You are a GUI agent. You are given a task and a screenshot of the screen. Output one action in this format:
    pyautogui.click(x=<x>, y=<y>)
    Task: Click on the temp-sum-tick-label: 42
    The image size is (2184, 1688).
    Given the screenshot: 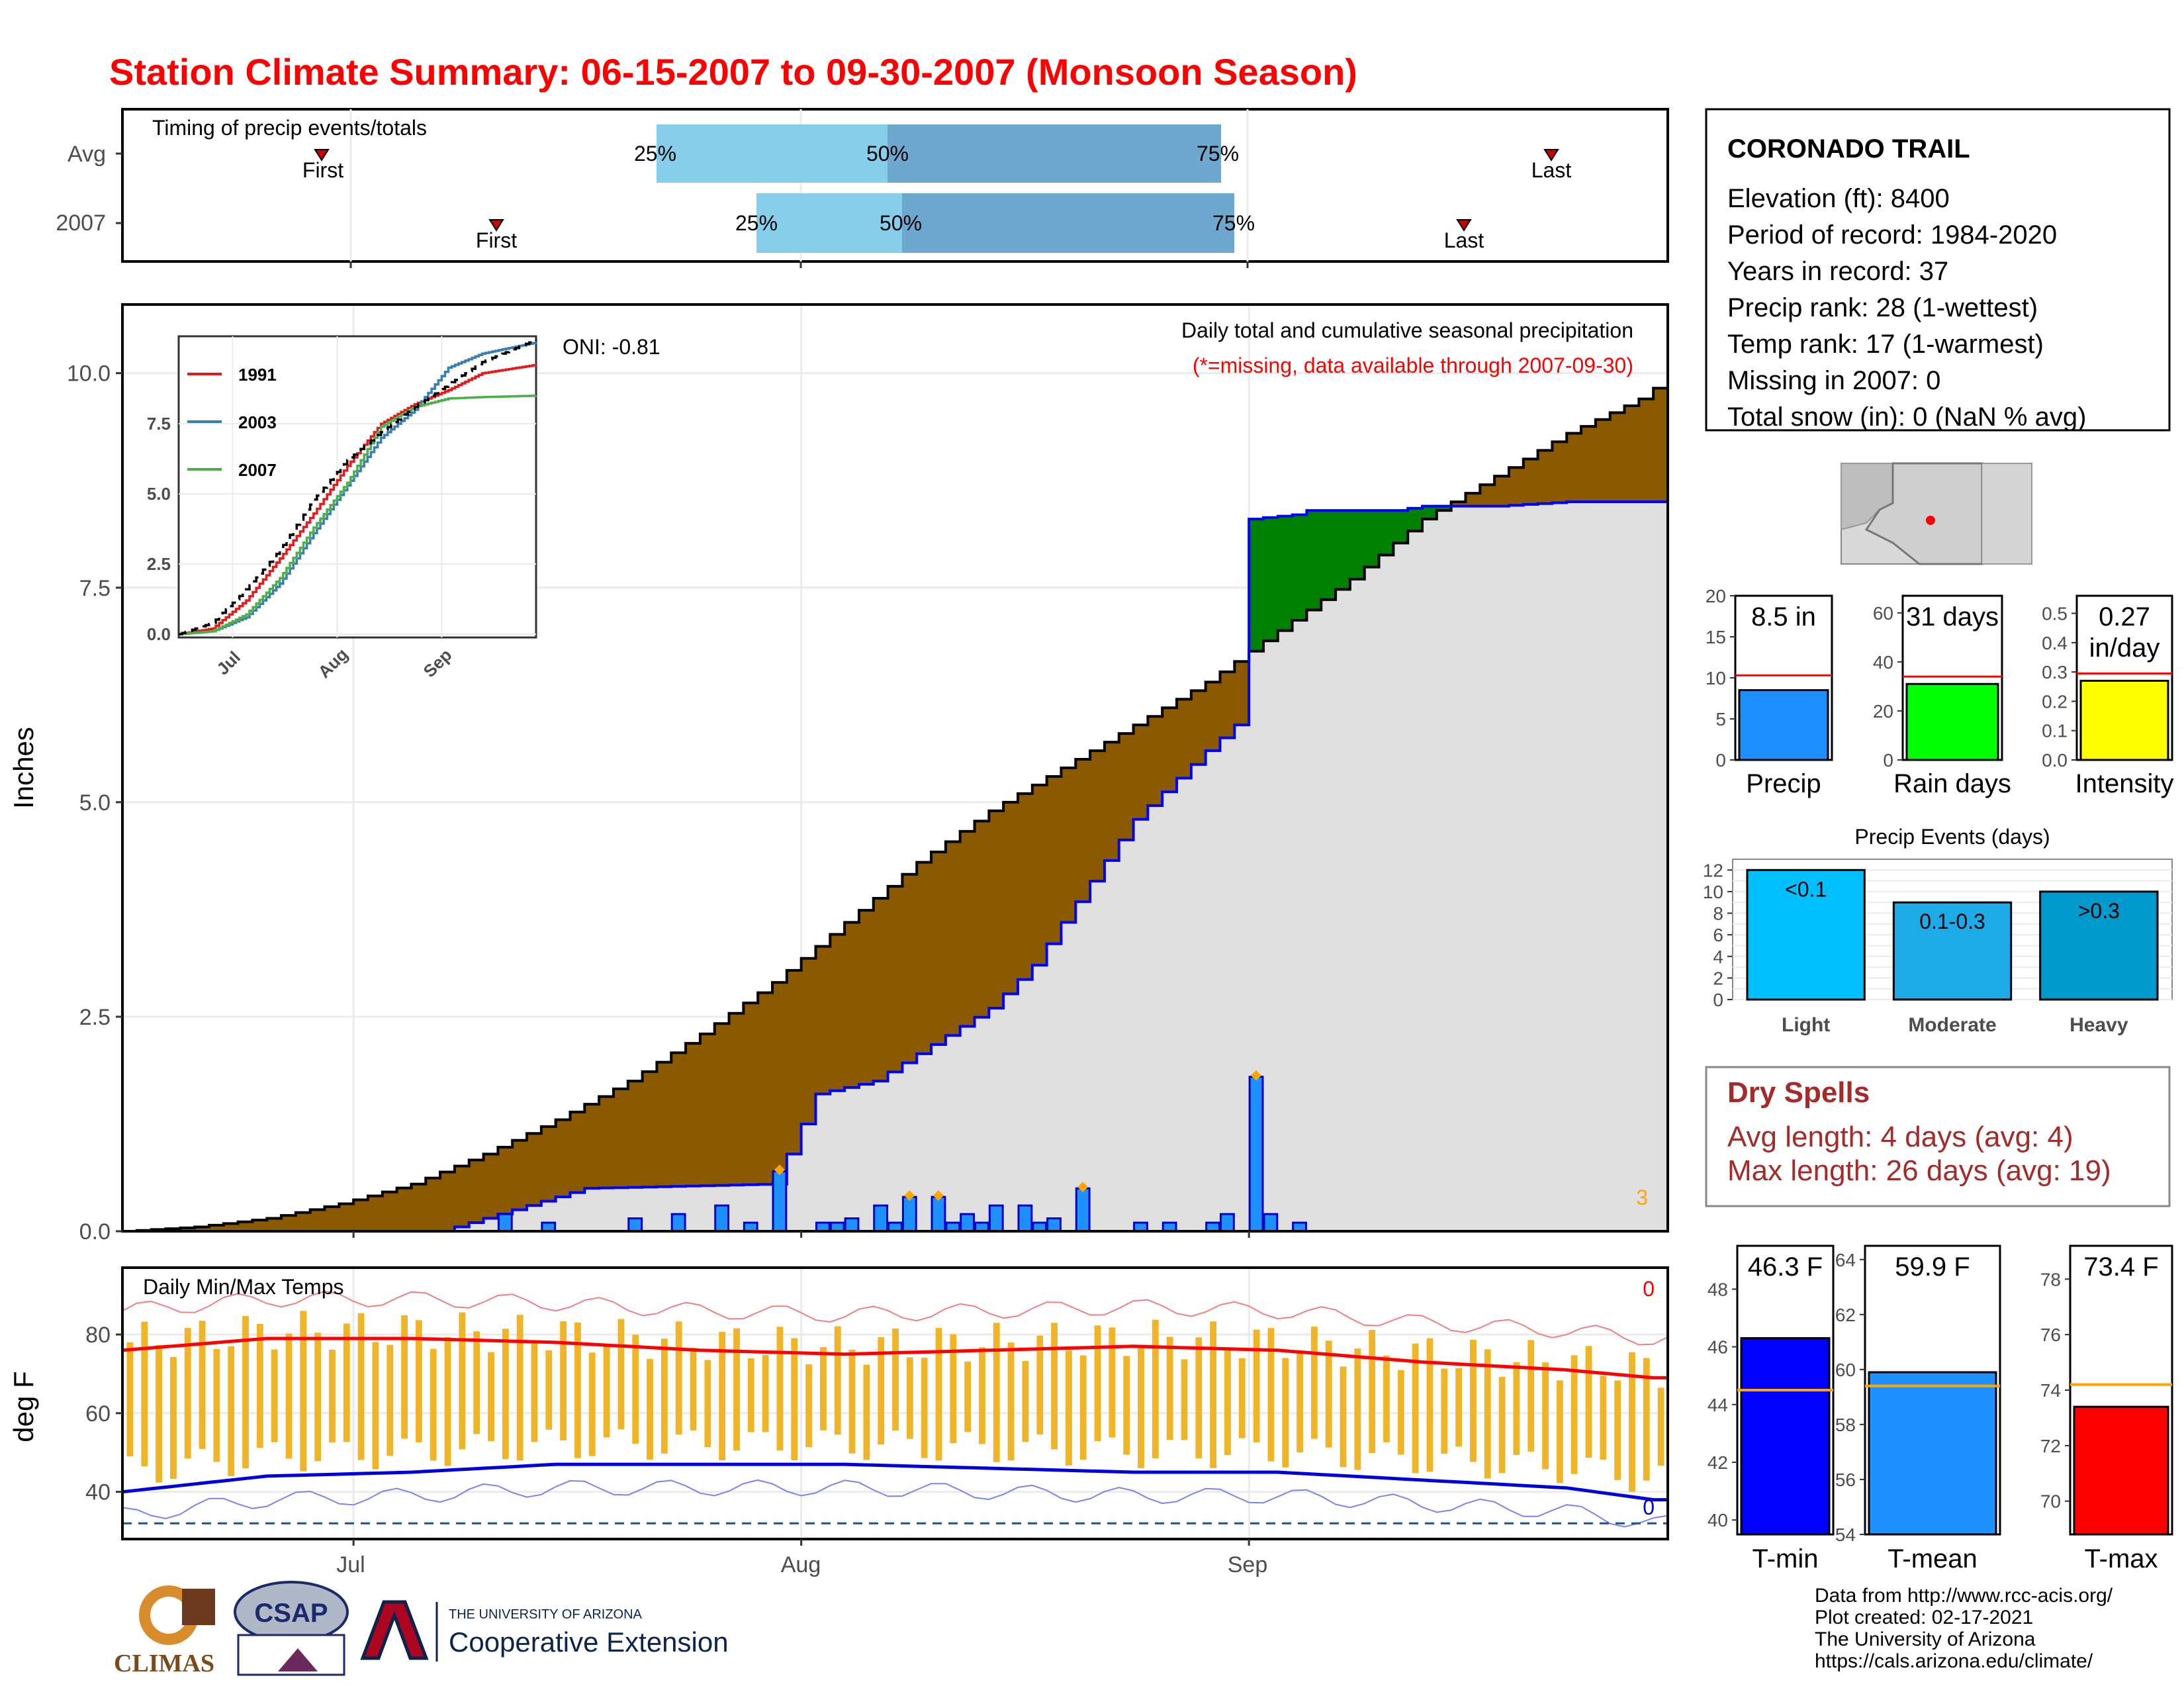 What is the action you would take?
    pyautogui.click(x=1718, y=1462)
    